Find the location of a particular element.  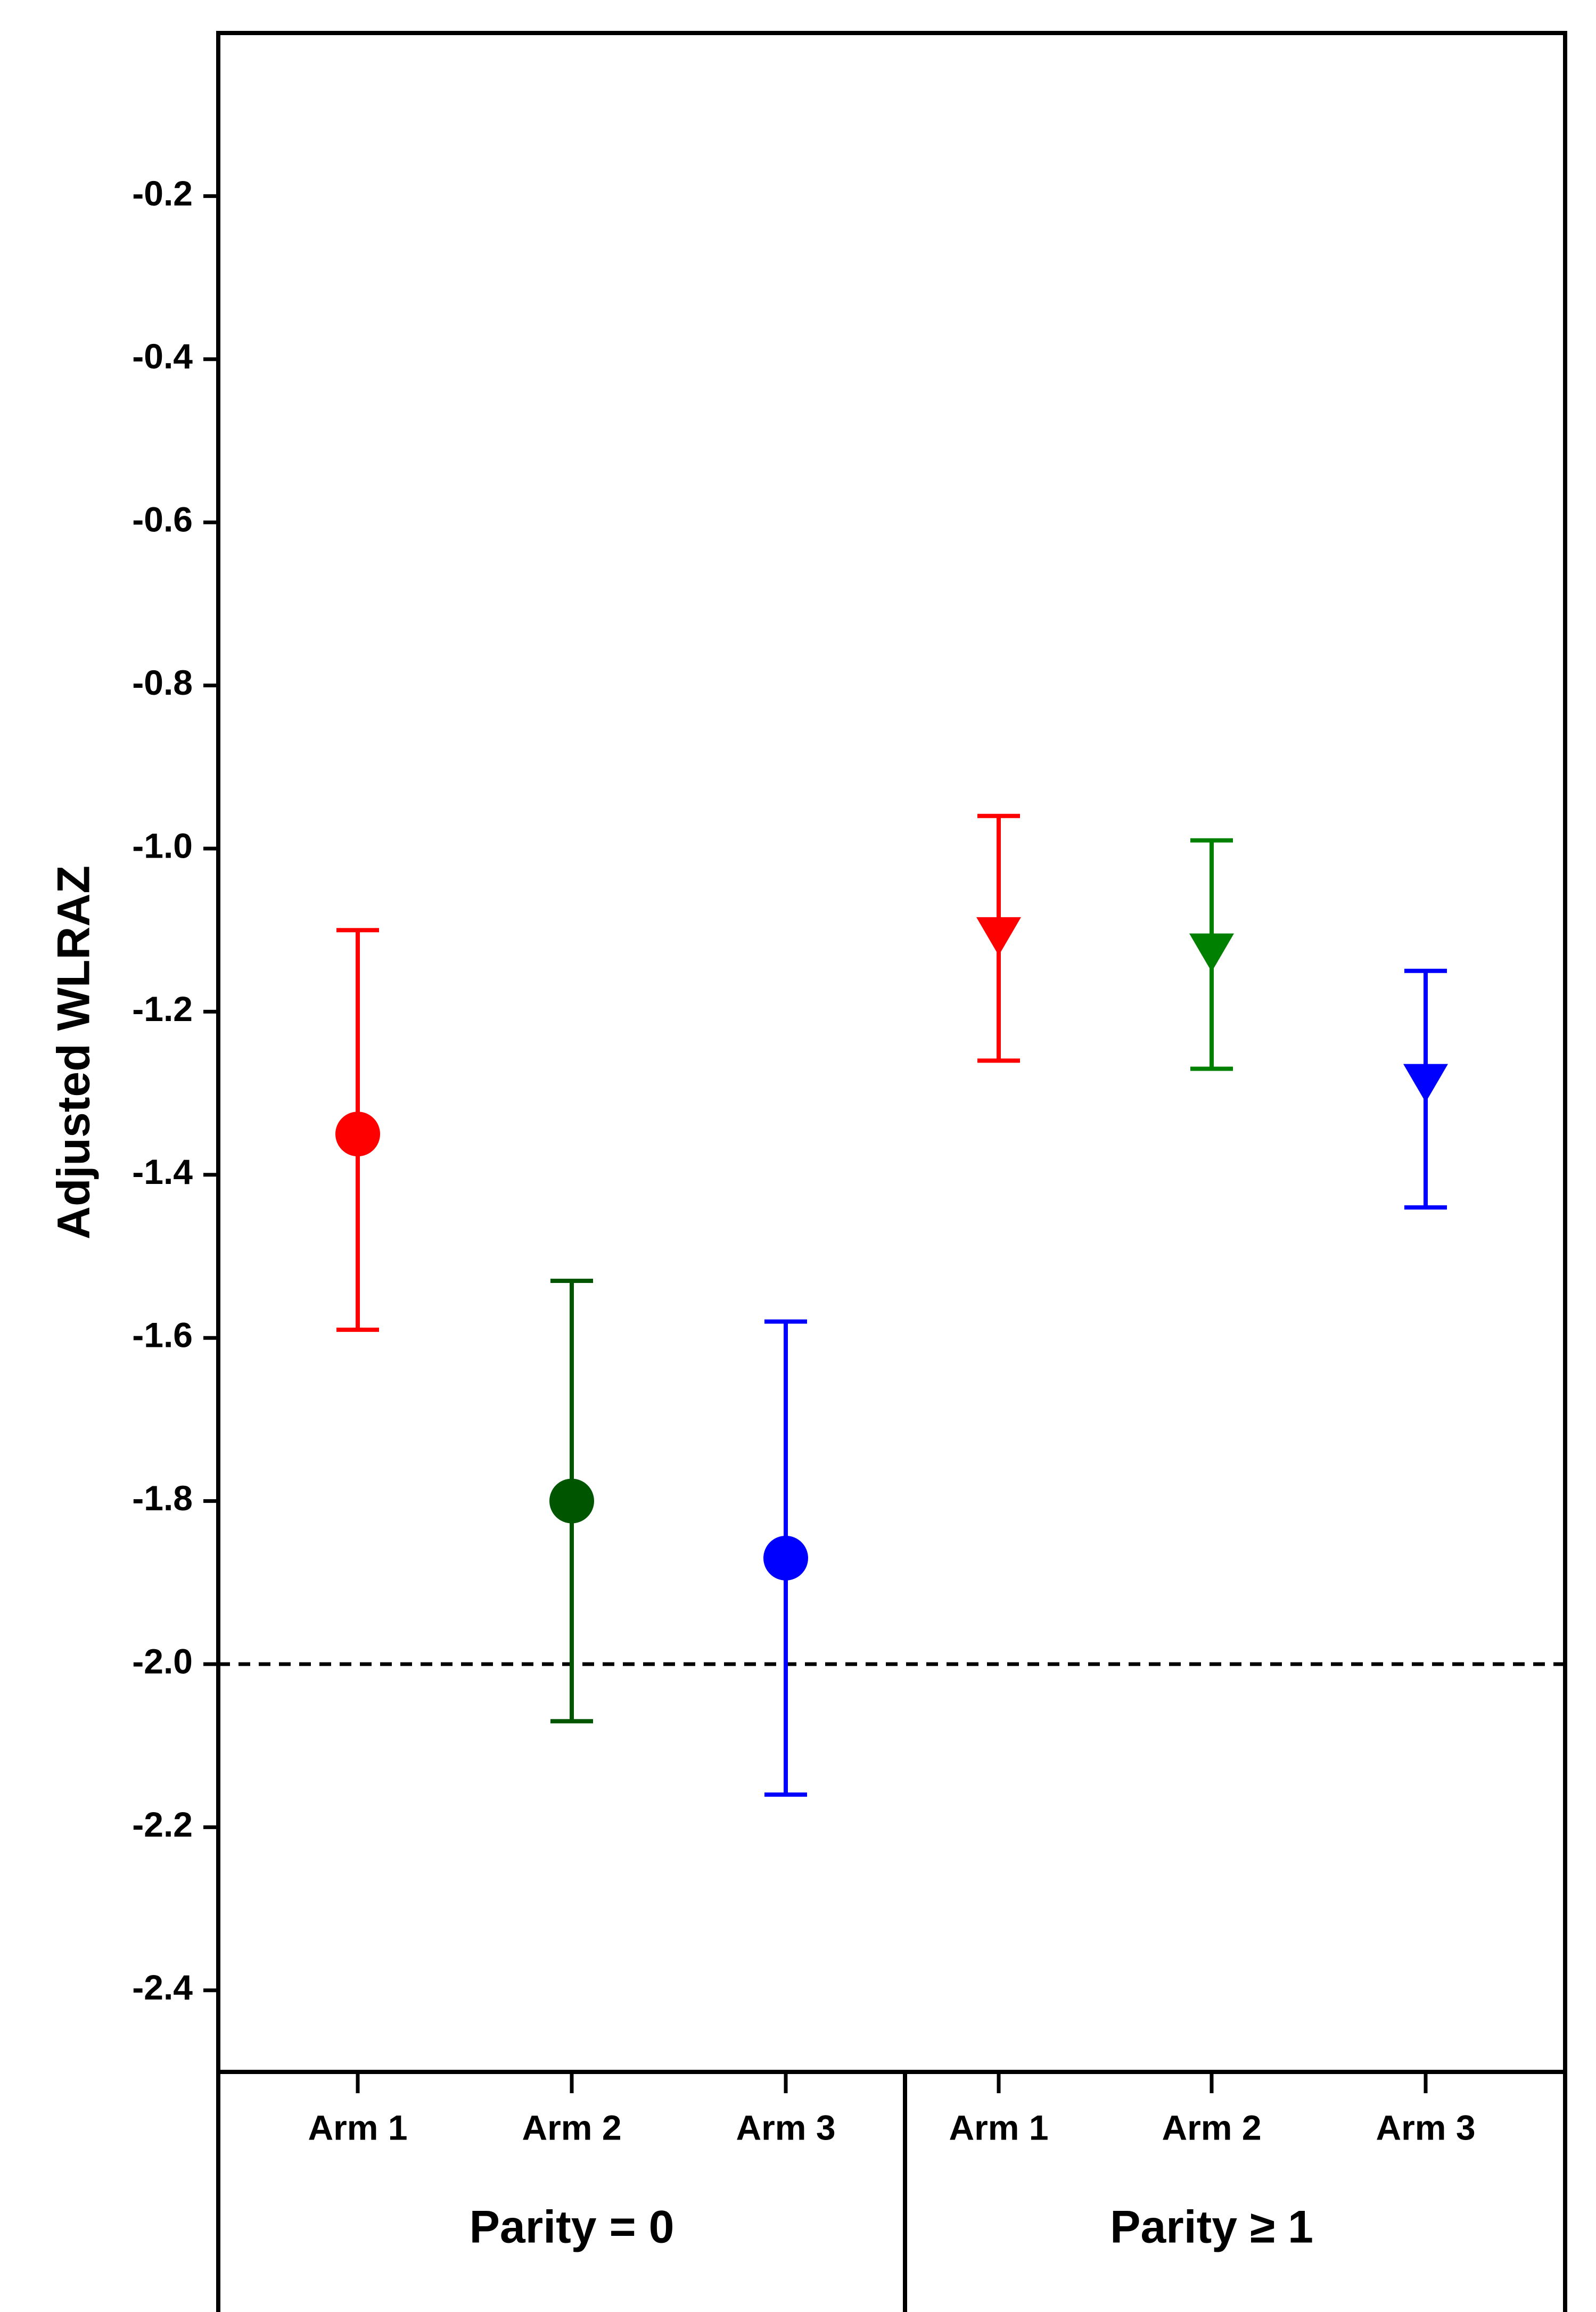

y-tick-label: -1.6 is located at coordinates (162, 1335).